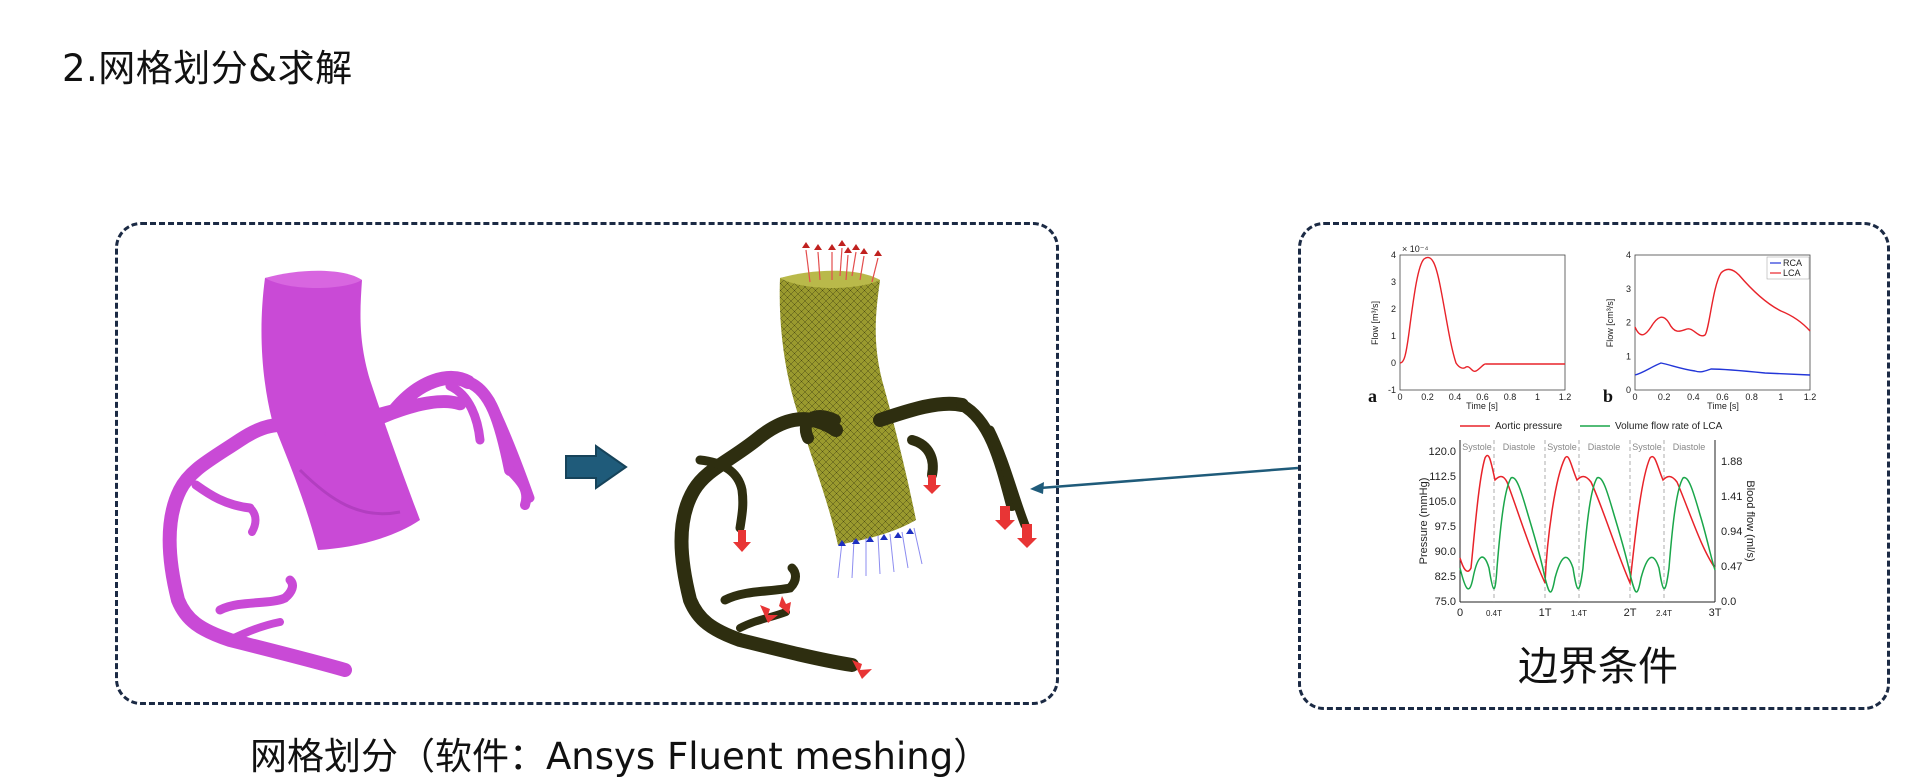  What do you see at coordinates (1722, 302) in the screenshot?
I see `chart-b-lca-line` at bounding box center [1722, 302].